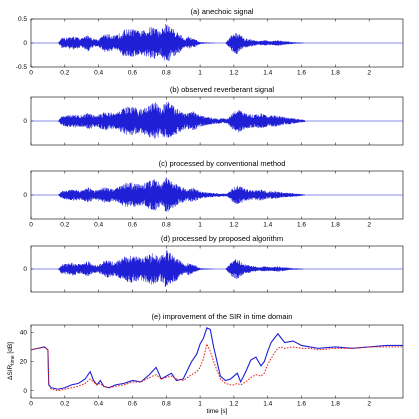 The width and height of the screenshot is (419, 419). I want to click on panel-d: (d) processed by proposed algorithm 0, so click(213, 263).